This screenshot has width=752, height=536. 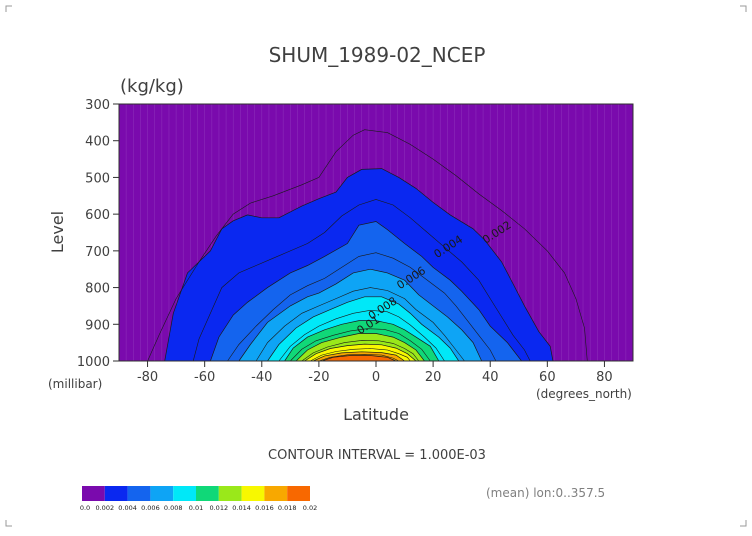 What do you see at coordinates (93, 362) in the screenshot?
I see `y-tick-label: 1000` at bounding box center [93, 362].